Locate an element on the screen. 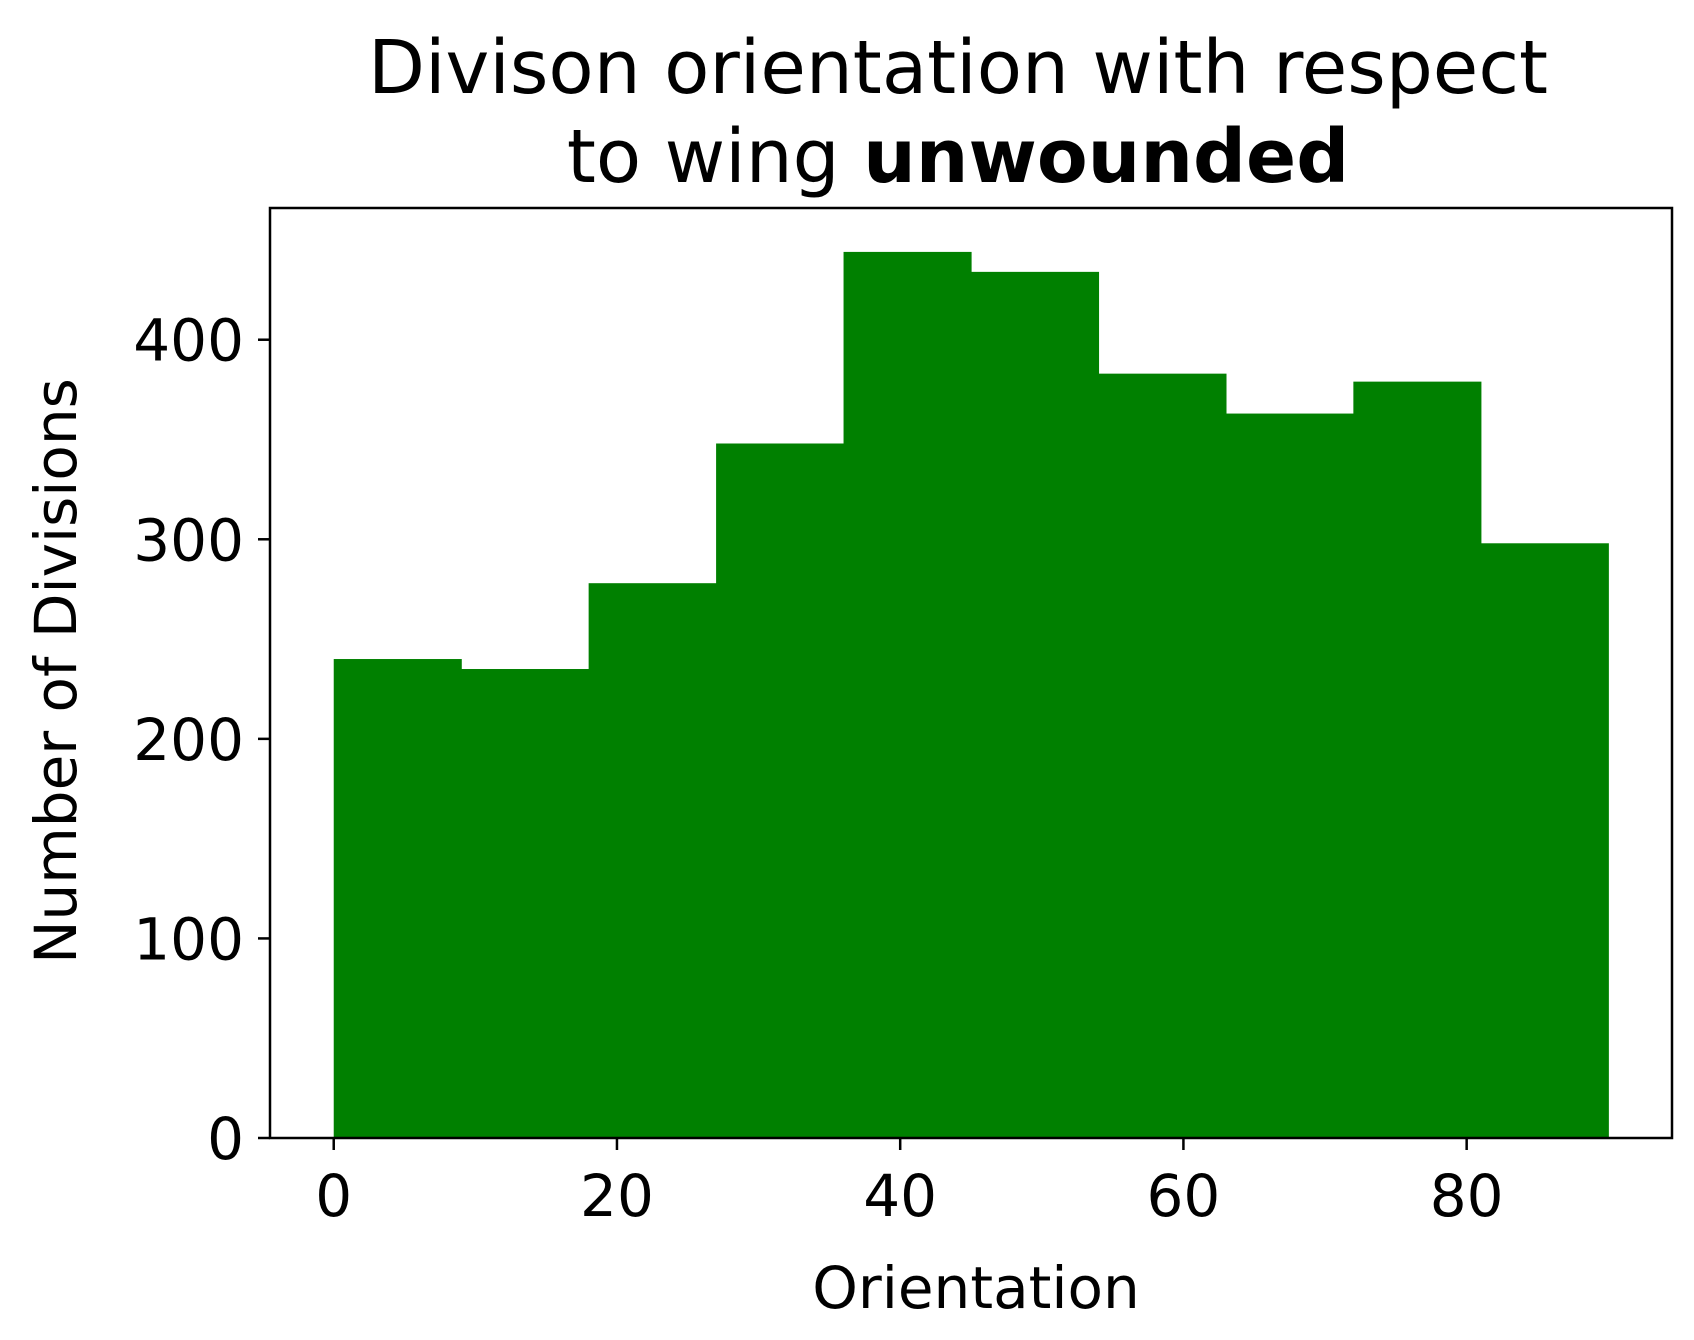 Image resolution: width=1694 pixels, height=1340 pixels. y-axis-label: Number of Divisions is located at coordinates (56, 671).